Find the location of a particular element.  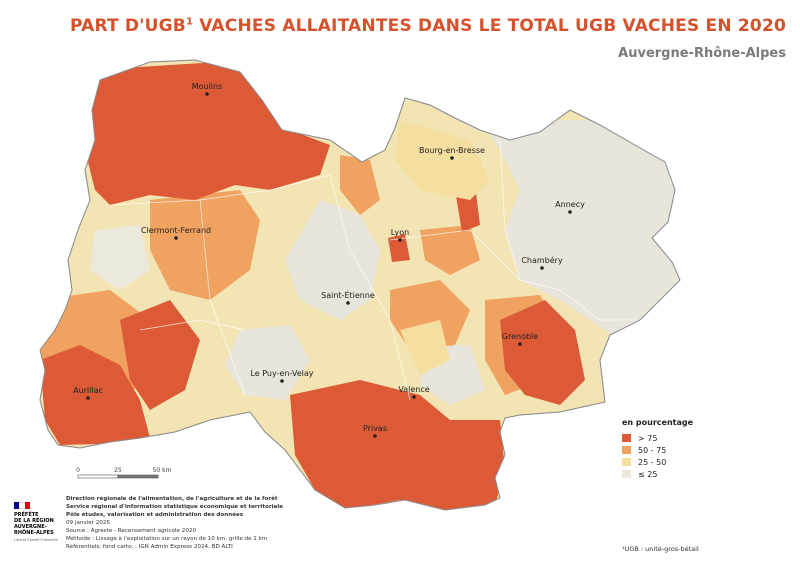

zone-high-cantal is located at coordinates (95, 395).